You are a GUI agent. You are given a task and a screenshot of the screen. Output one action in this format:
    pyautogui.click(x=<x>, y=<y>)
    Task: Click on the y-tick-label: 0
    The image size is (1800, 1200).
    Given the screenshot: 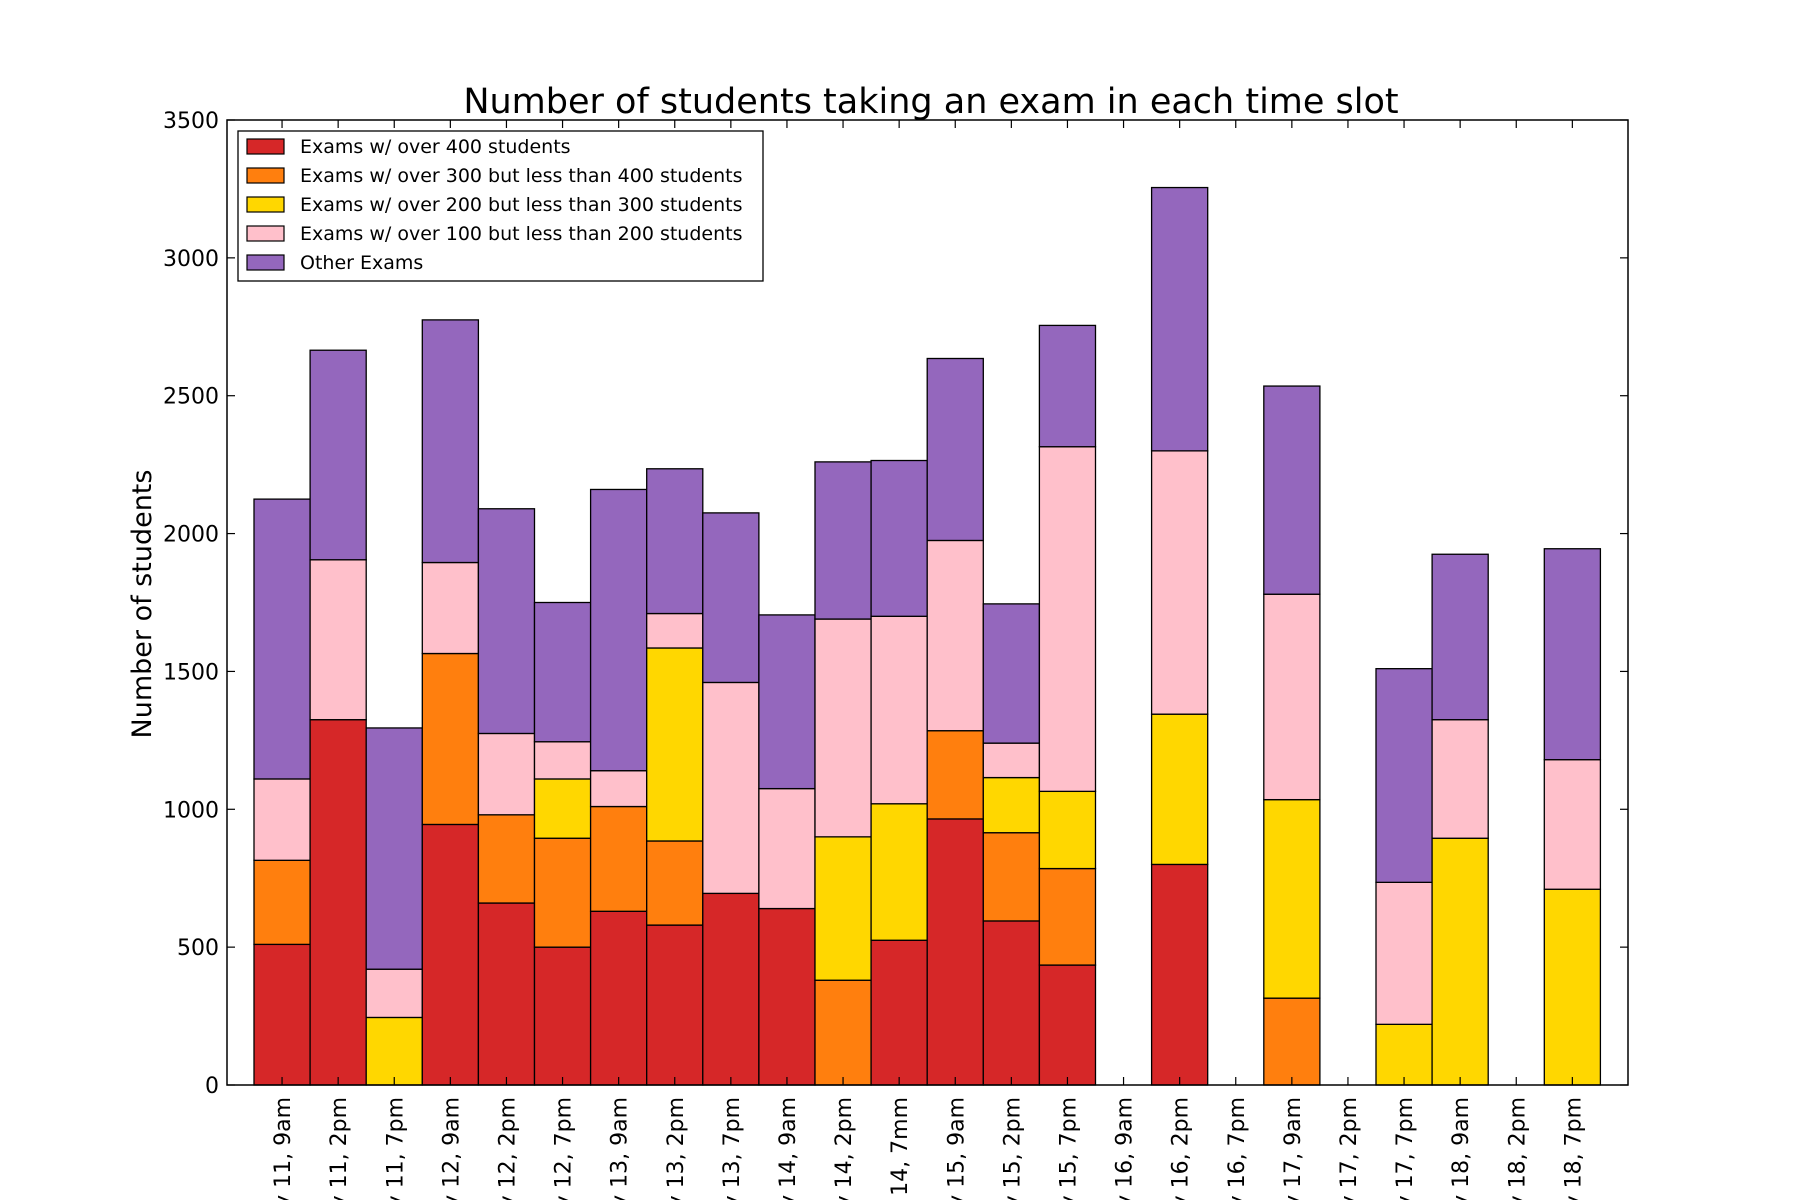 What is the action you would take?
    pyautogui.click(x=212, y=1086)
    